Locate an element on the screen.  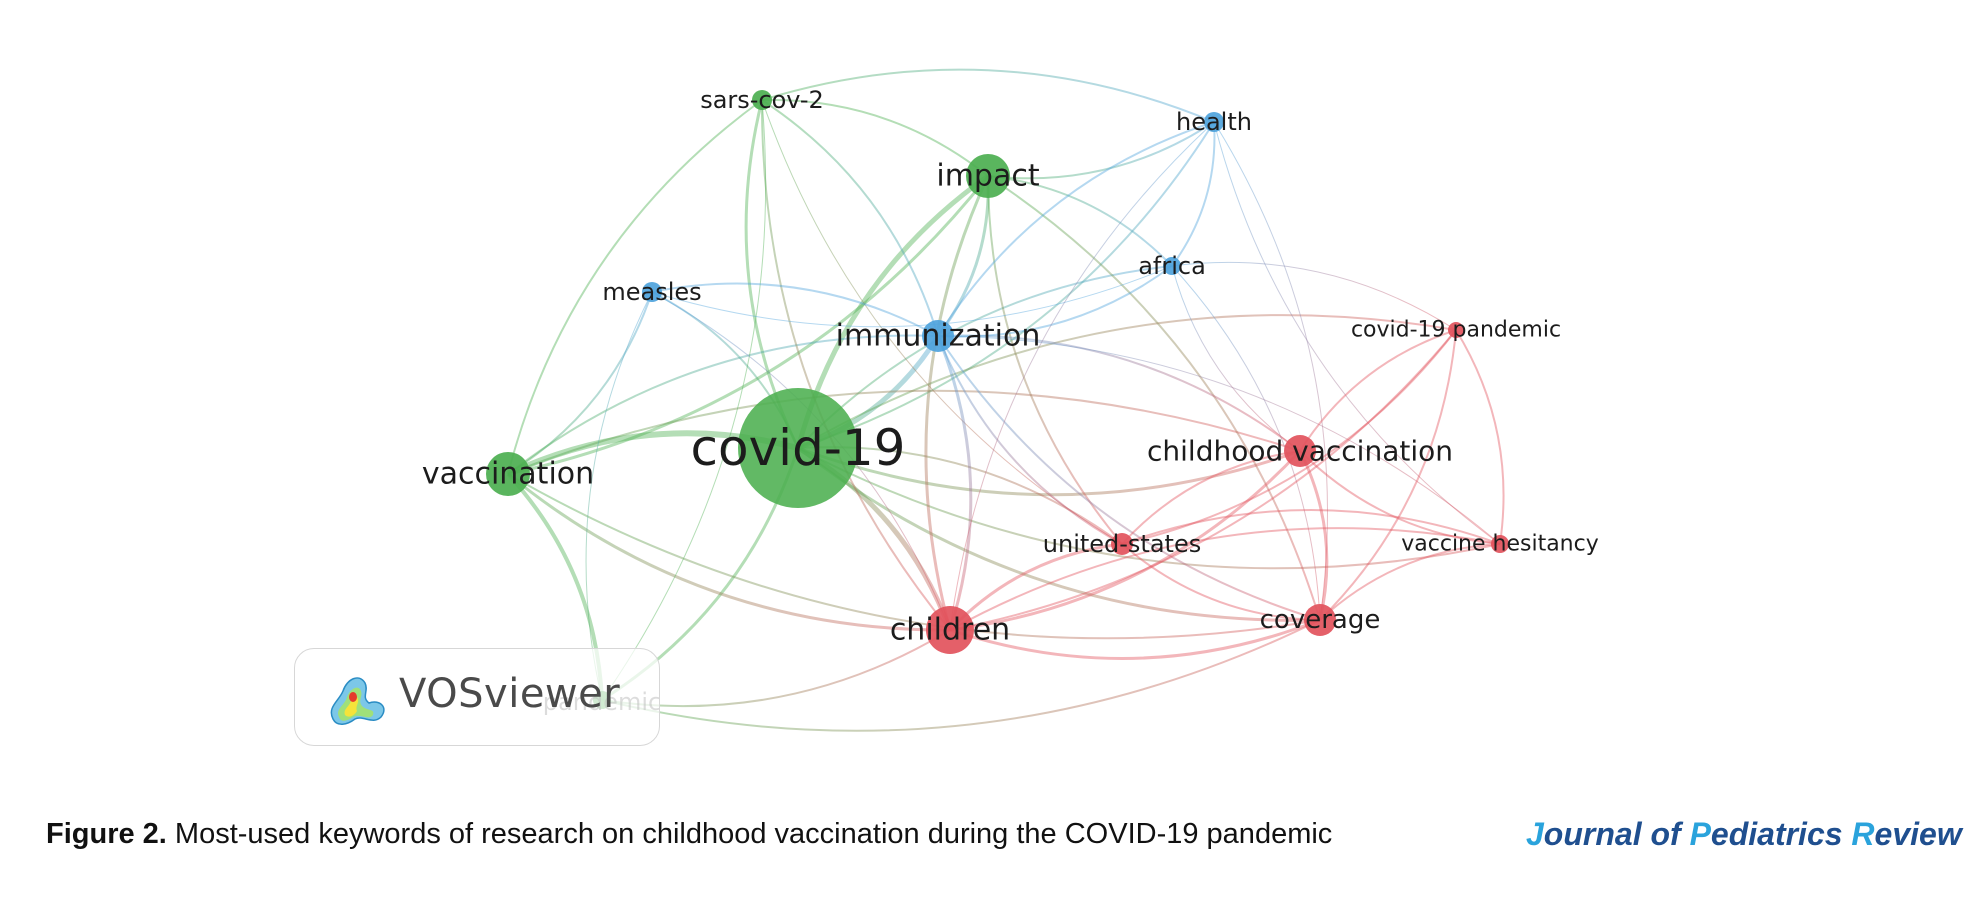
vosviewer-watermark: VOSviewer is located at coordinates (477, 697).